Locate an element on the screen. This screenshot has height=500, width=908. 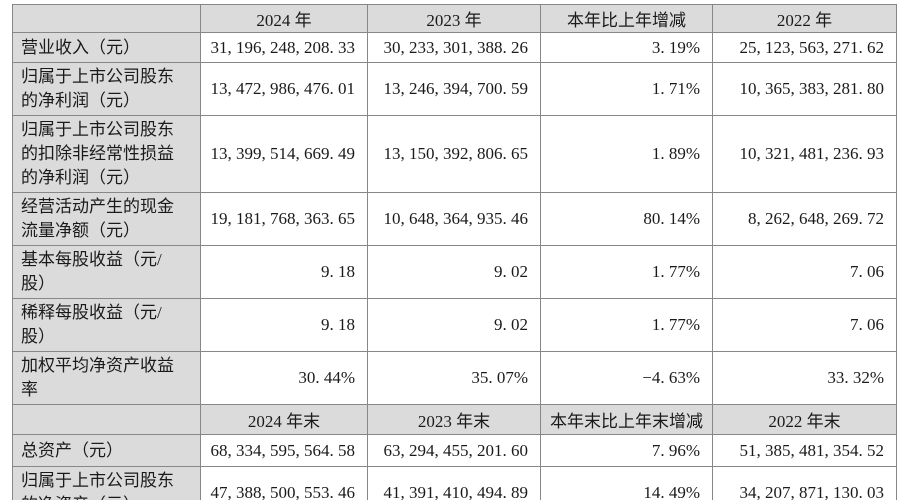
row-label: 归属于上市公司股东 的净资产（元） is located at coordinates (106, 483).